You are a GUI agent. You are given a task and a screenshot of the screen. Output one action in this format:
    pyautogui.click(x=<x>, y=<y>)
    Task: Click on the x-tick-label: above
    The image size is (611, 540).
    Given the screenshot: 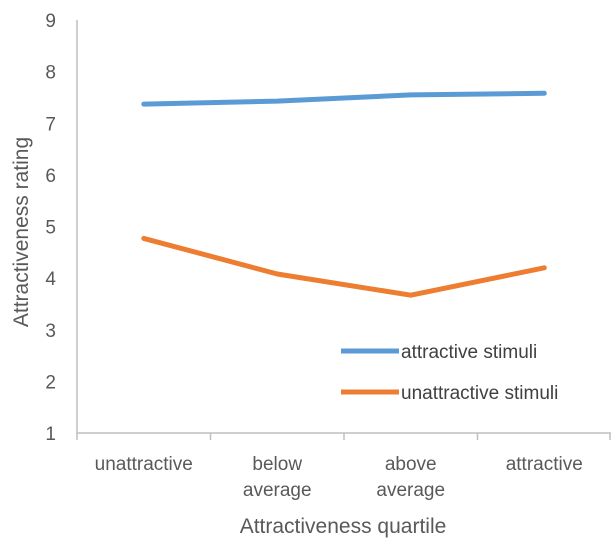 What is the action you would take?
    pyautogui.click(x=411, y=464)
    